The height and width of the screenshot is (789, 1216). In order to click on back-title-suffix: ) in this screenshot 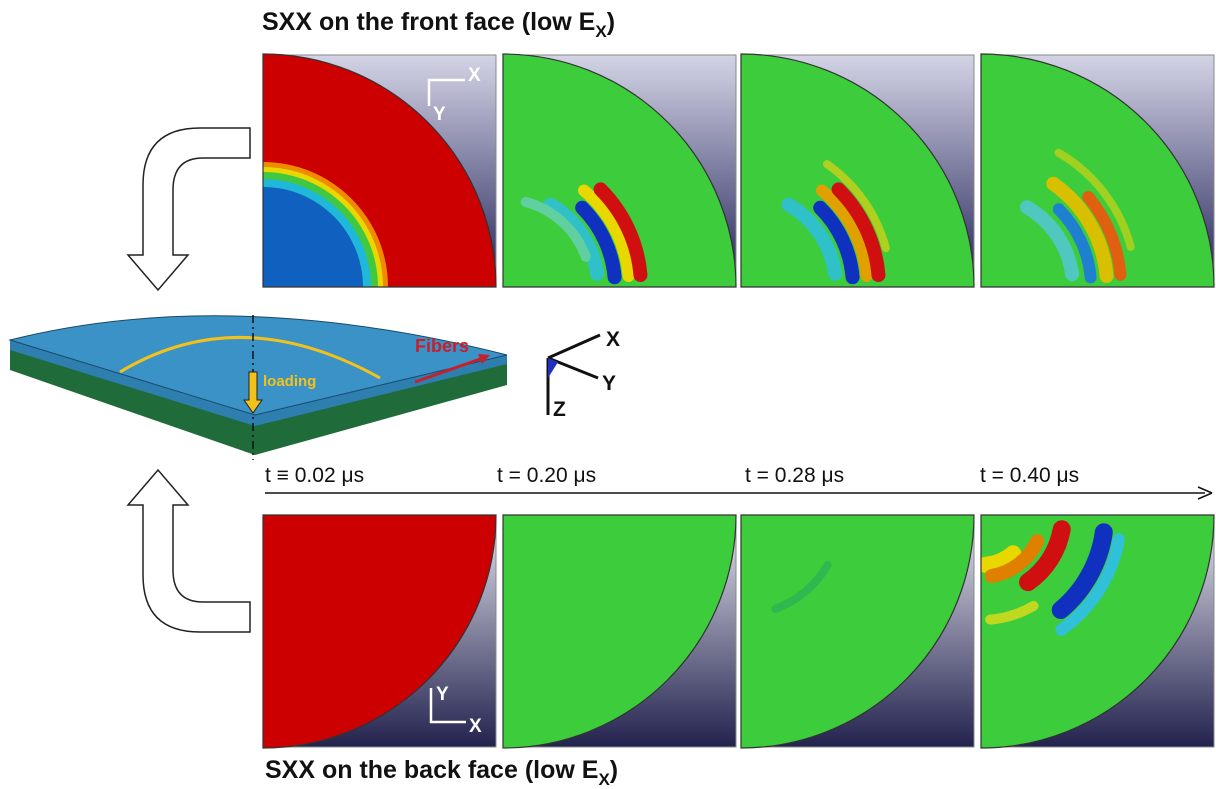, I will do `click(614, 770)`.